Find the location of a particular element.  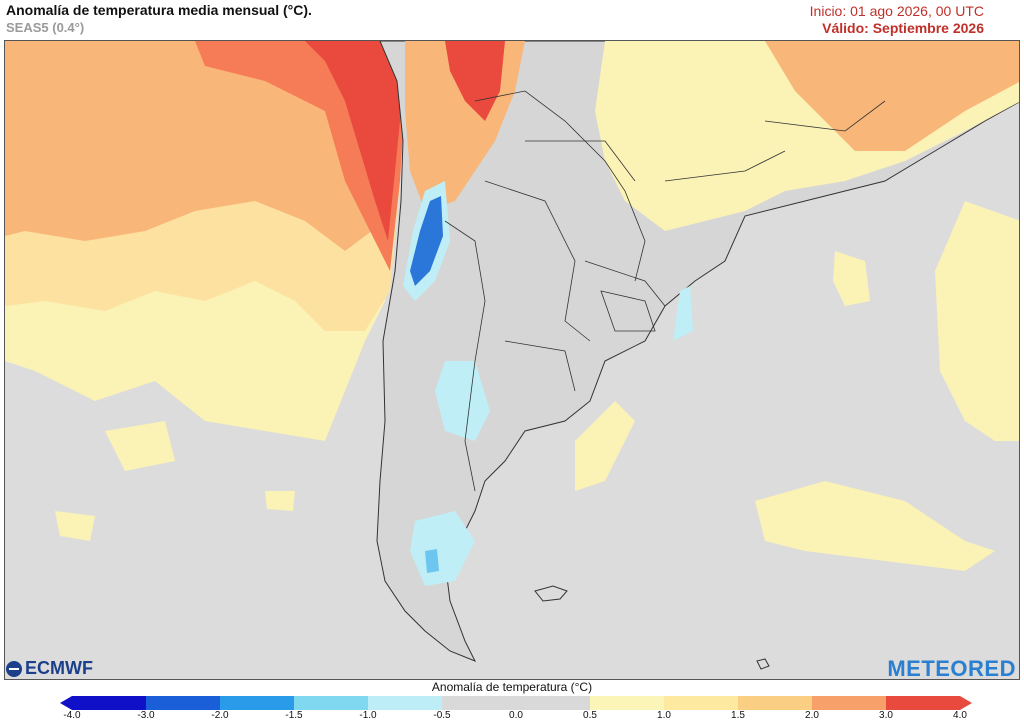

andes-cold-dark is located at coordinates (426, 241).